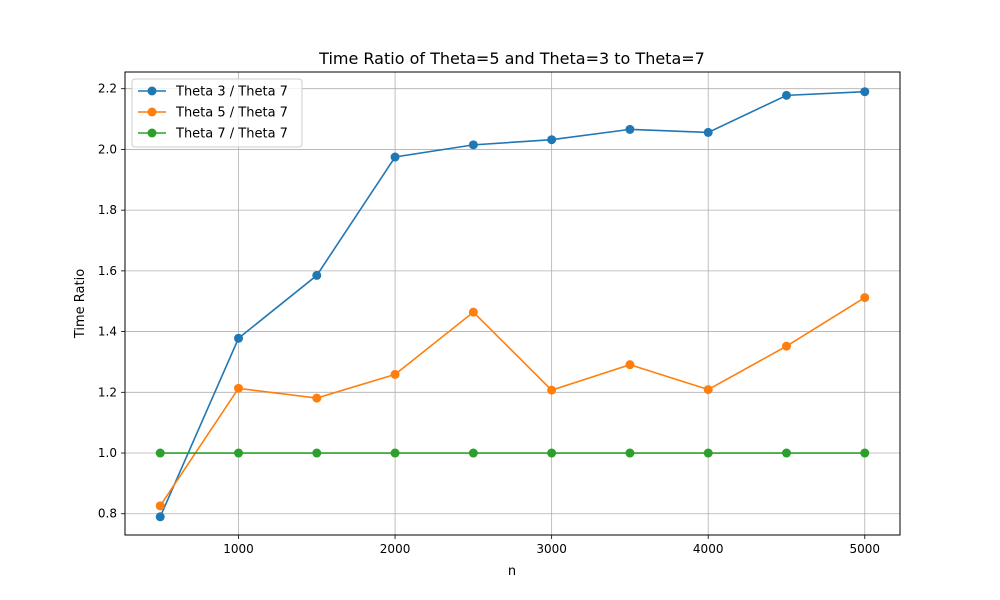  Describe the element at coordinates (864, 549) in the screenshot. I see `x-tick-label: 5000` at that location.